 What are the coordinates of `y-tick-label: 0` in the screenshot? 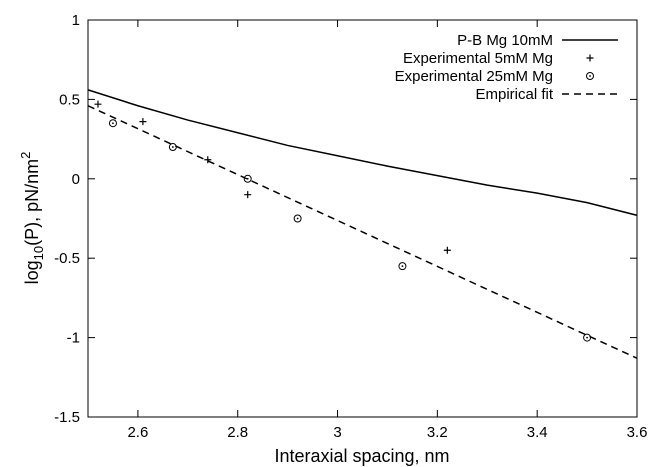 It's located at (76, 179).